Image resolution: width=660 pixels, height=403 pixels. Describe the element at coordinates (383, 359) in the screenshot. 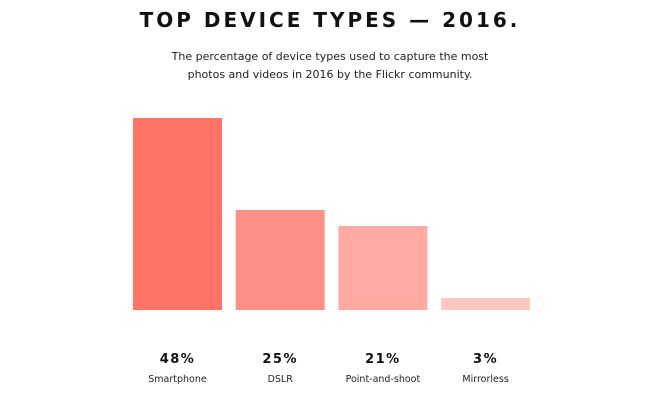

I see `value-label: 21%` at that location.